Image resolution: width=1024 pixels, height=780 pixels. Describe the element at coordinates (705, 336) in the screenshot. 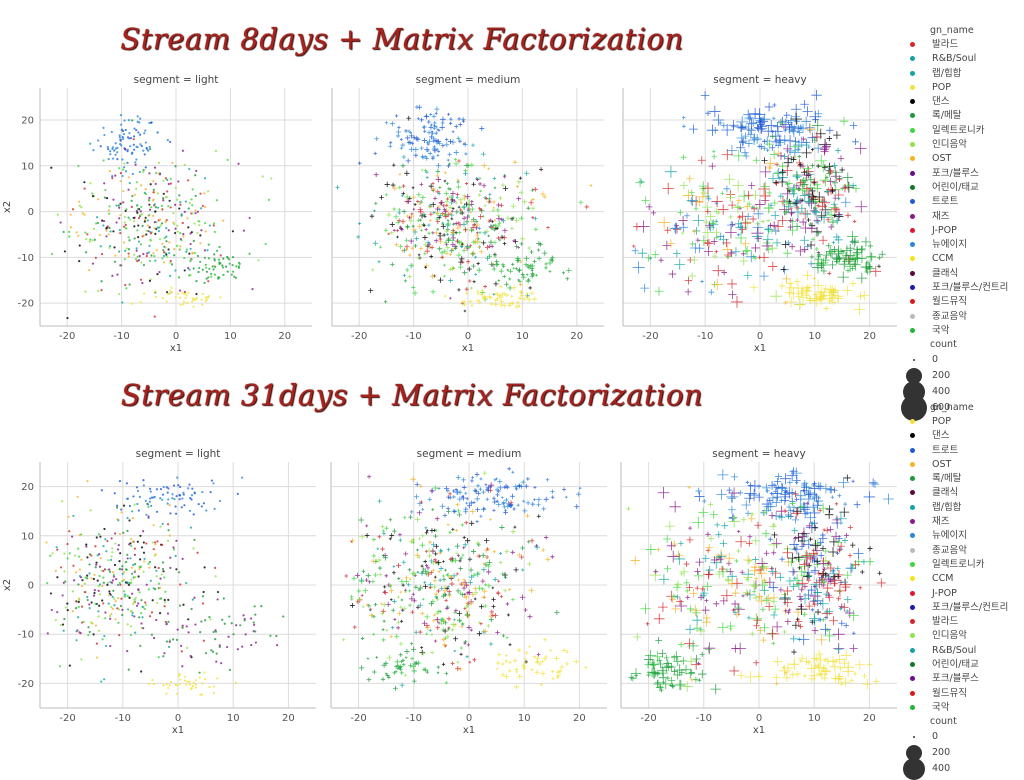

I see `x-tick-label: -10` at that location.